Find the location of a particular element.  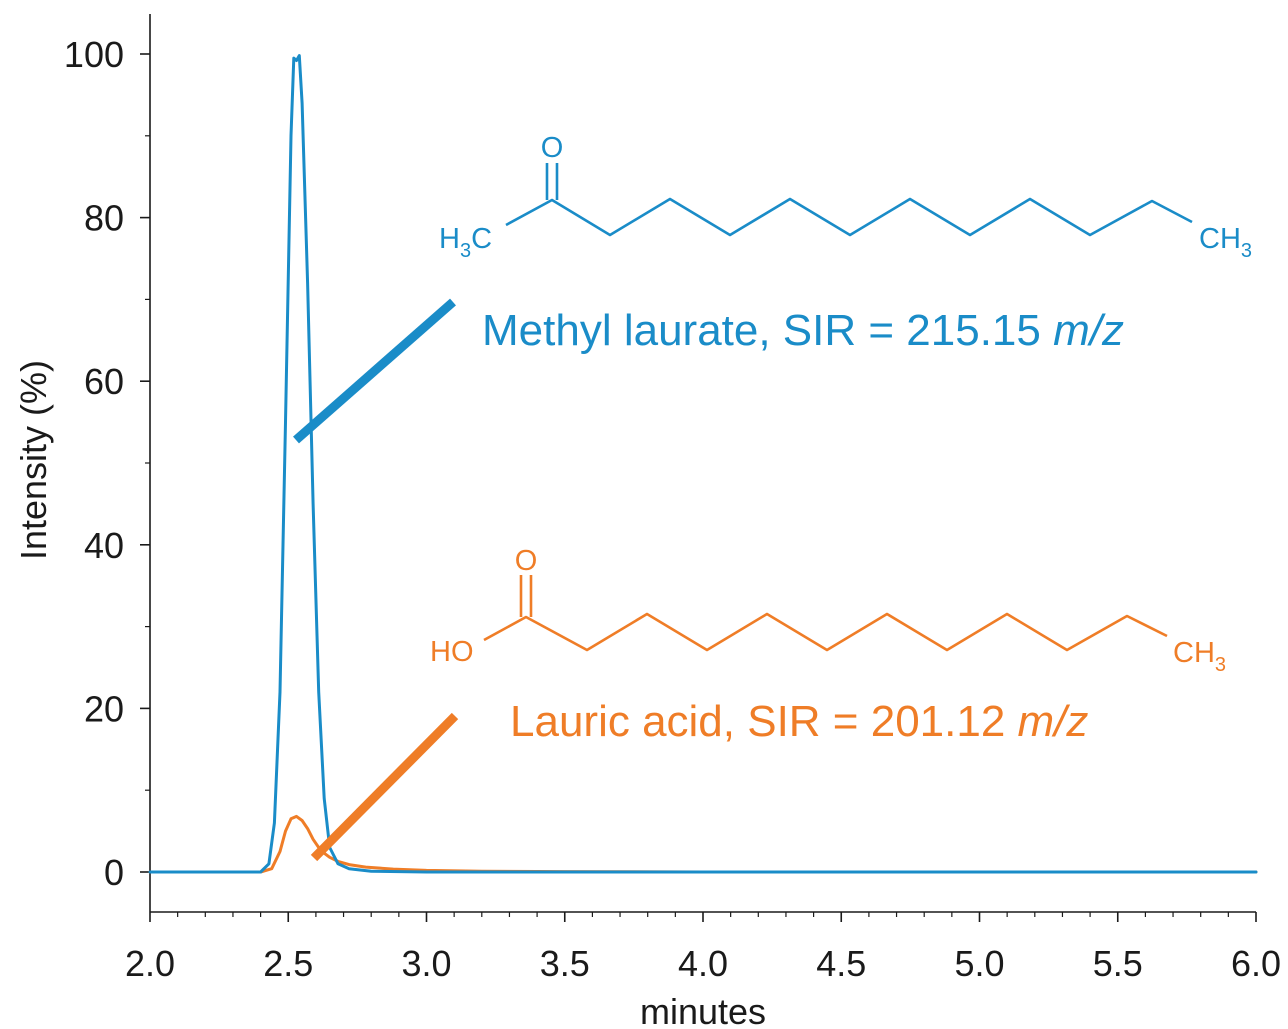

lauric-chain-bonds is located at coordinates (825, 632).